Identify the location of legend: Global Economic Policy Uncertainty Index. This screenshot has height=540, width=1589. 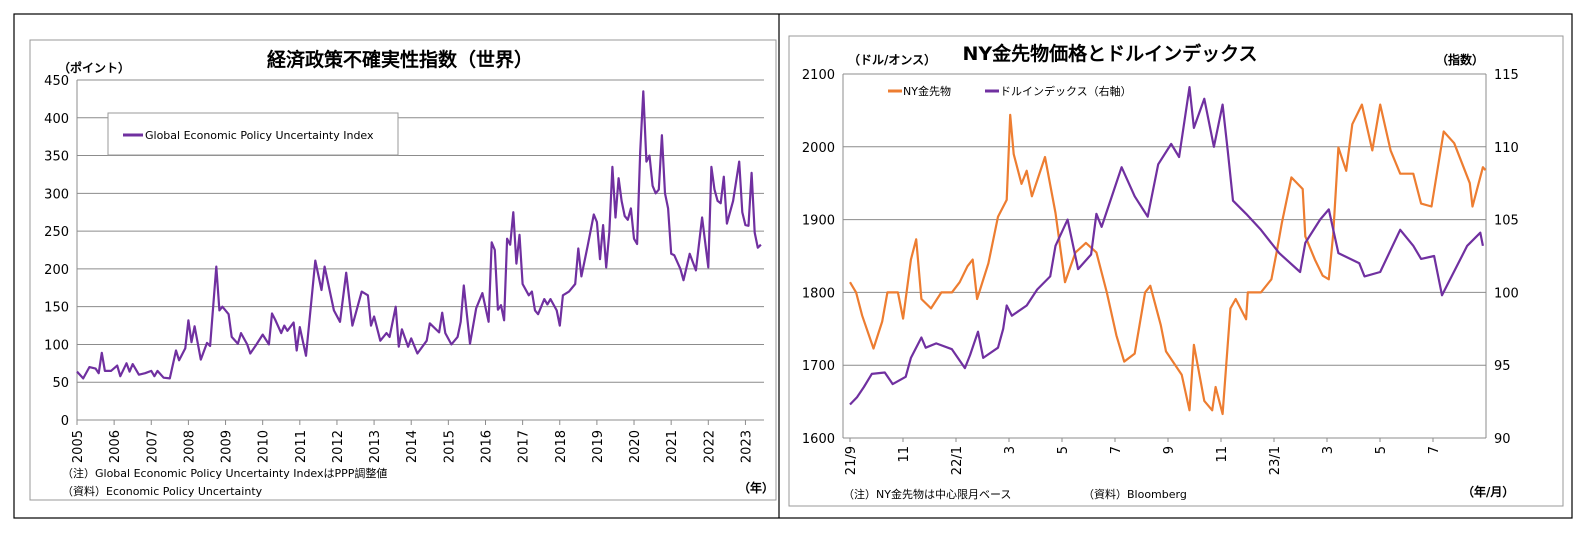
(253, 134).